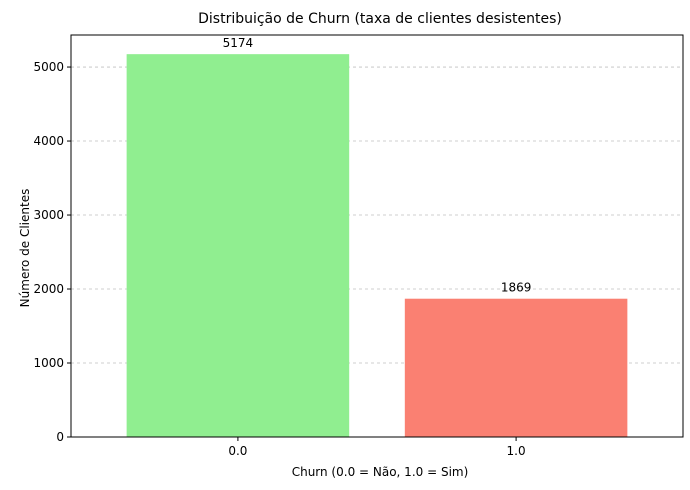 The height and width of the screenshot is (490, 690). What do you see at coordinates (48, 141) in the screenshot?
I see `y-tick-label: 4000` at bounding box center [48, 141].